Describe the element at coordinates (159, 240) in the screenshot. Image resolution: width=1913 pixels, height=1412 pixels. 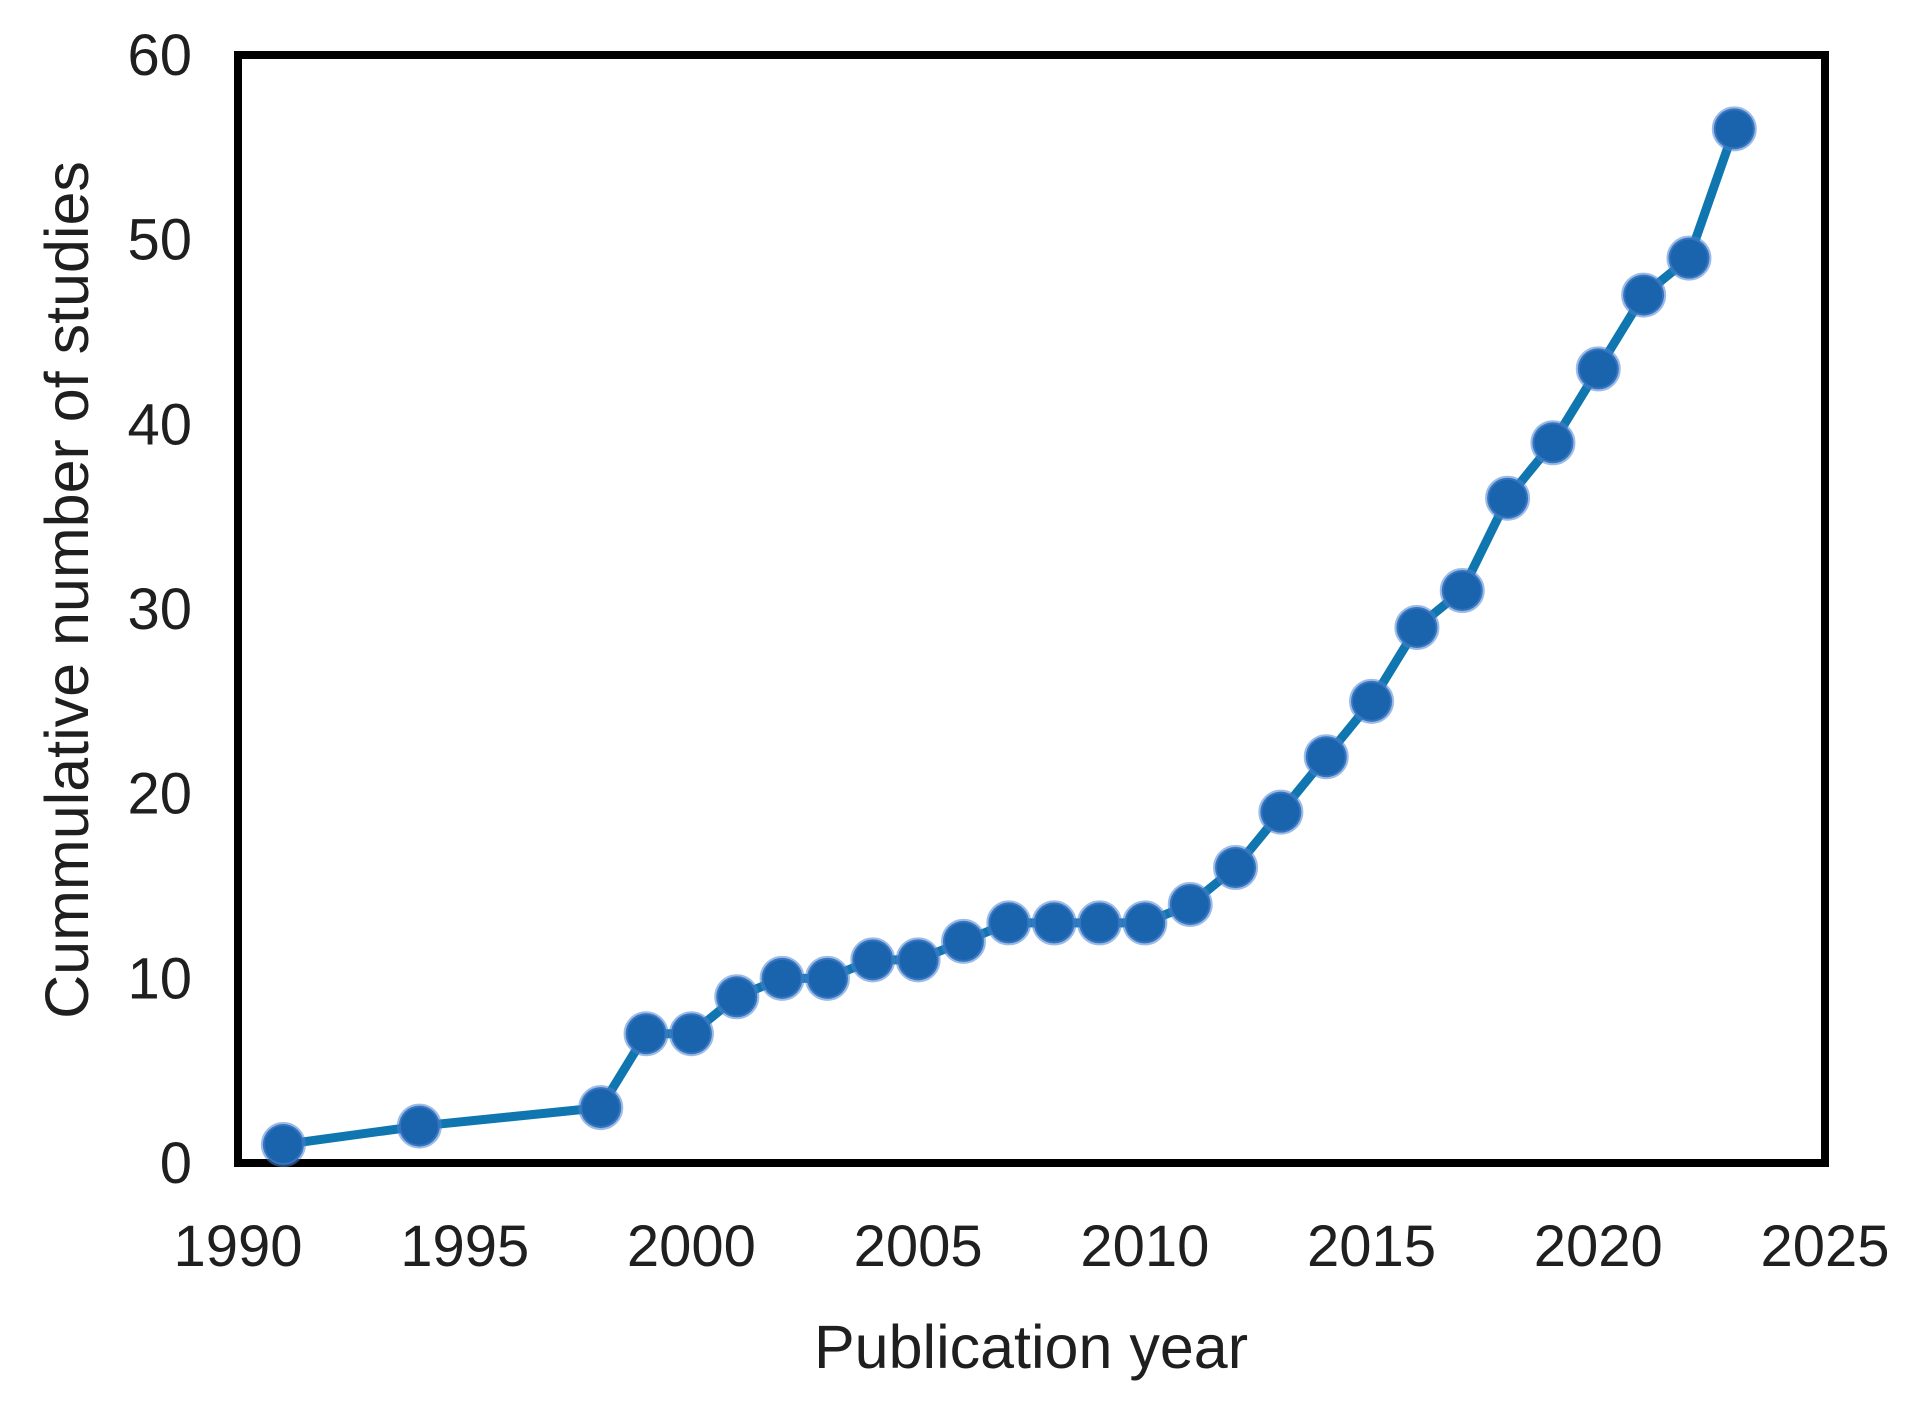
I see `y-tick-label: 50` at that location.